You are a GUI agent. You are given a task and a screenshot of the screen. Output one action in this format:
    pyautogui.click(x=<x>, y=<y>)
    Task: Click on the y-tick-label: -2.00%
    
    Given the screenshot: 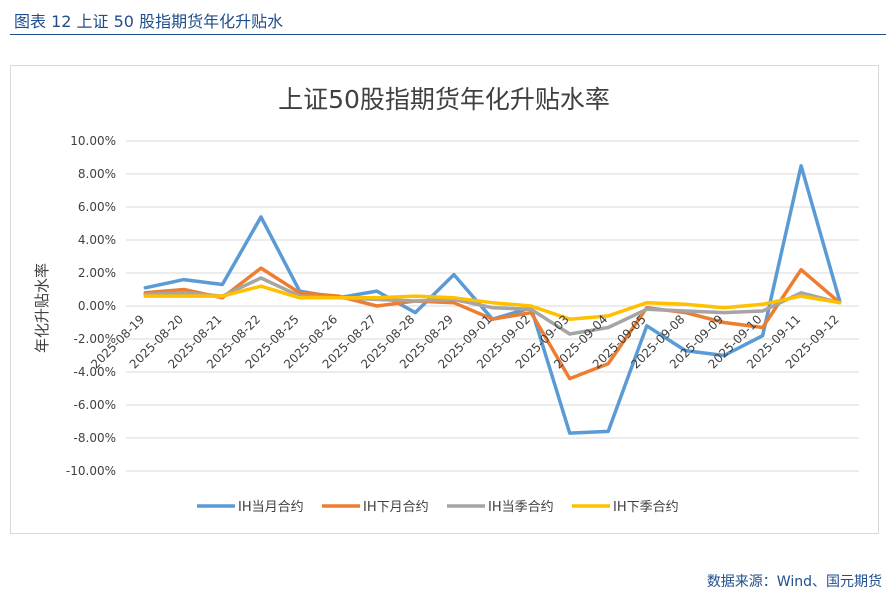 What is the action you would take?
    pyautogui.click(x=95, y=339)
    